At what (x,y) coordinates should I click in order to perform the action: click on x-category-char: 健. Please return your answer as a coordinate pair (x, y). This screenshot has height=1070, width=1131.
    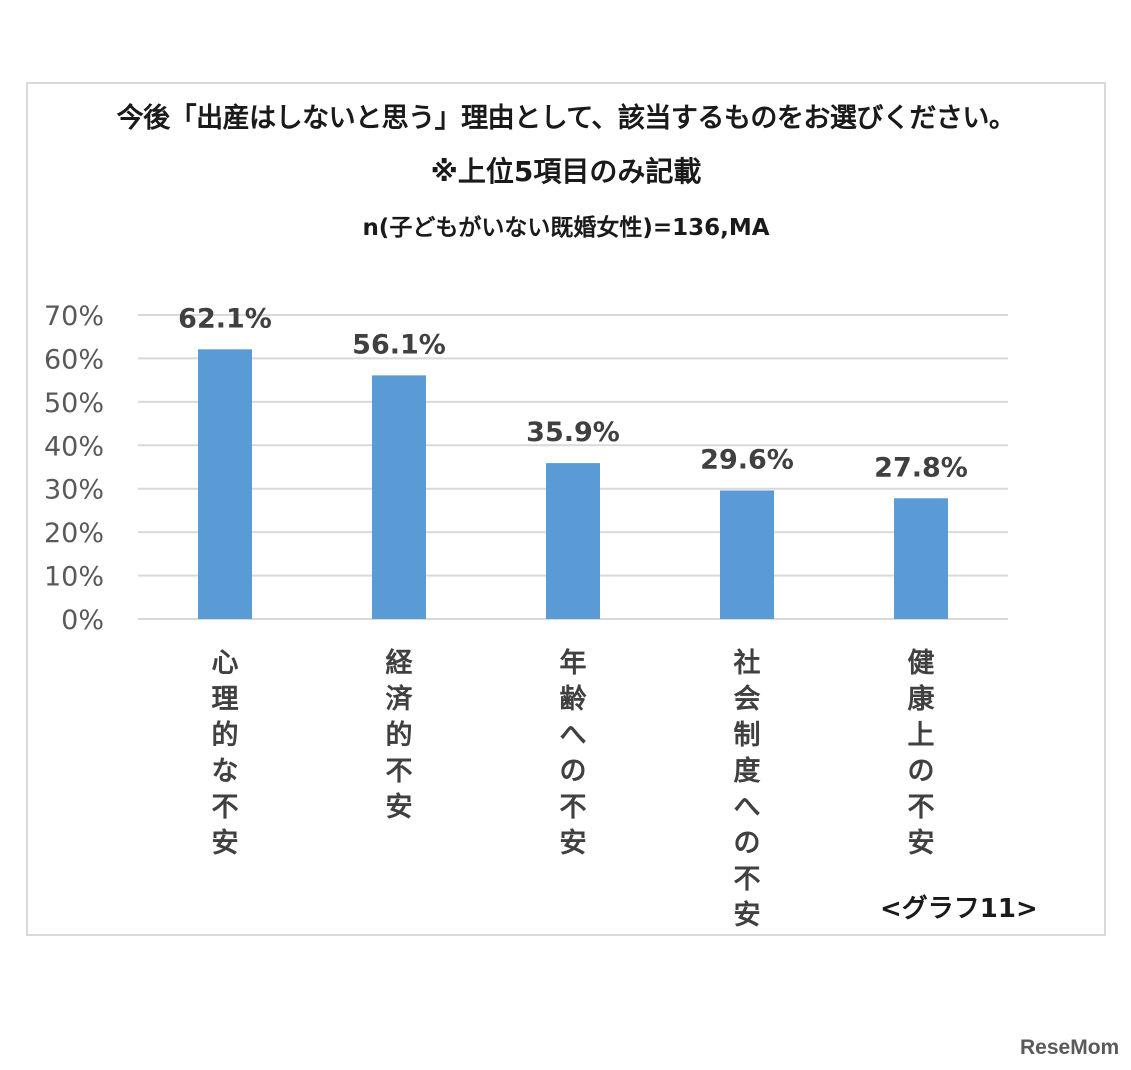
    Looking at the image, I should click on (921, 663).